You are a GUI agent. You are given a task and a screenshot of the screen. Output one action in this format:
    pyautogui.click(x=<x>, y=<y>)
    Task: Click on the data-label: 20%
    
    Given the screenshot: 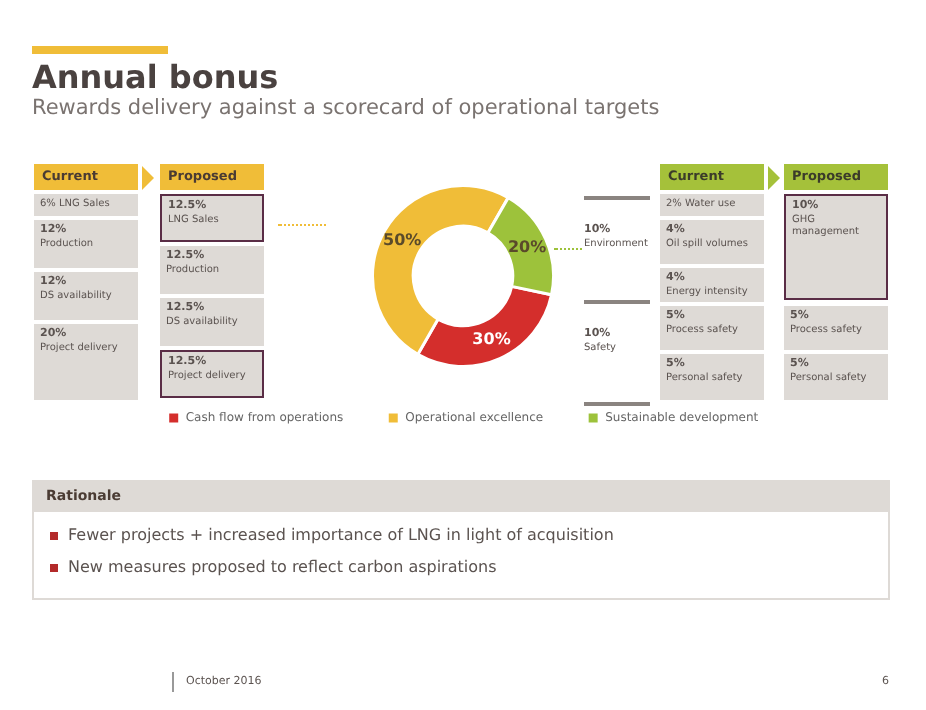 What is the action you would take?
    pyautogui.click(x=527, y=246)
    